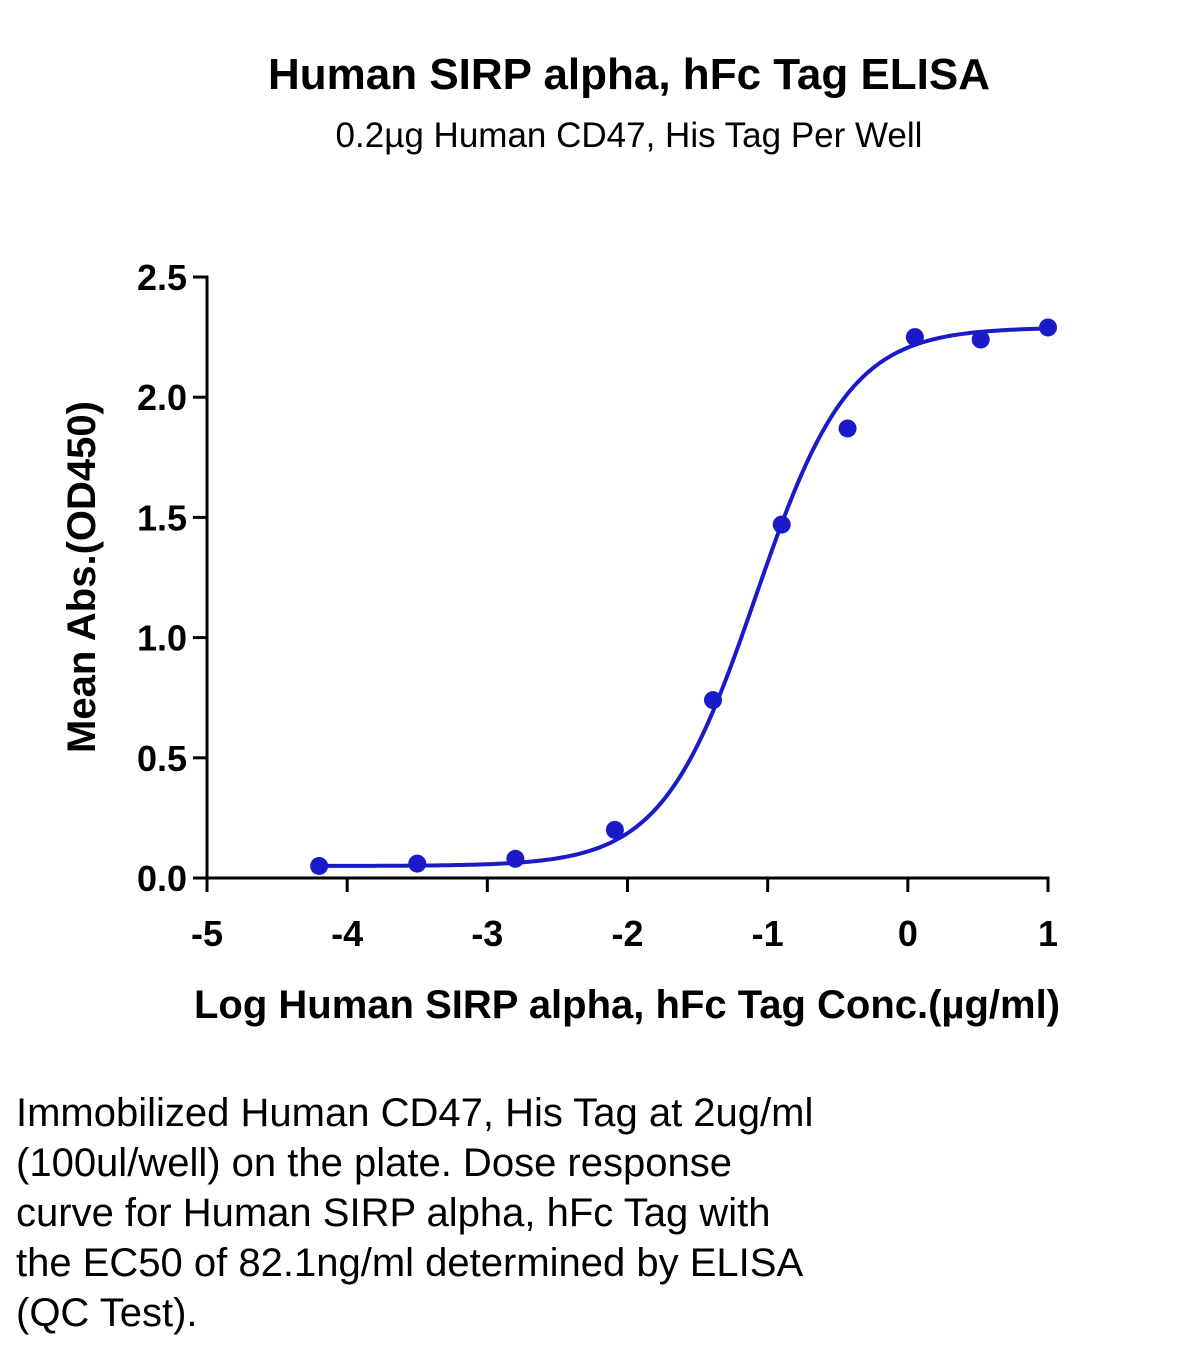 The image size is (1183, 1351). What do you see at coordinates (162, 878) in the screenshot?
I see `y-tick-label: 0.0` at bounding box center [162, 878].